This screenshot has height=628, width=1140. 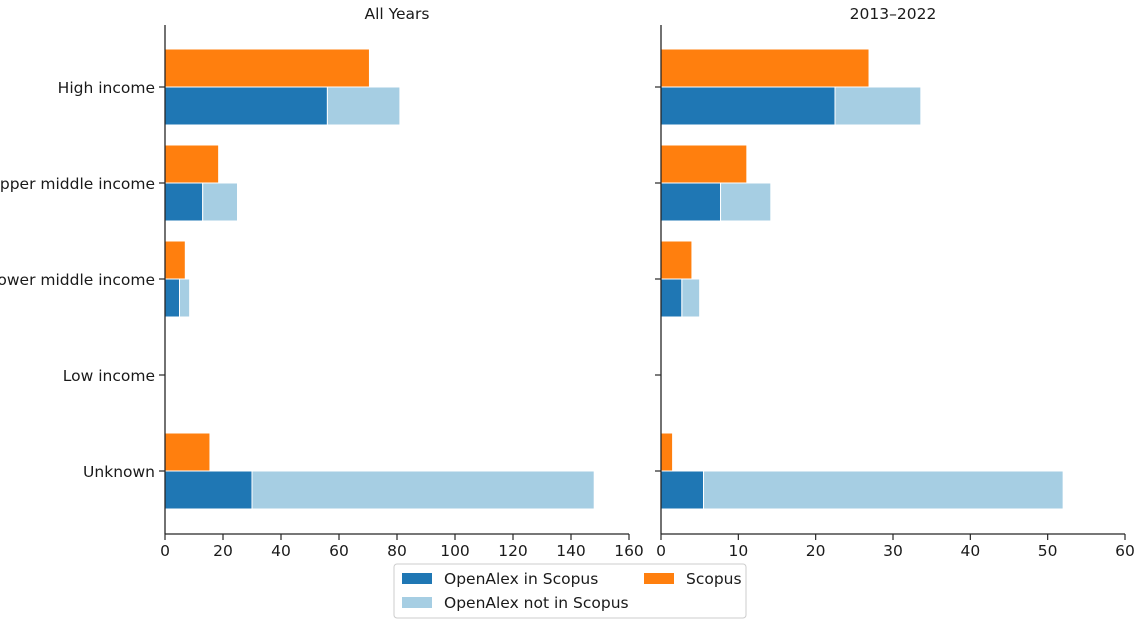 What do you see at coordinates (417, 602) in the screenshot?
I see `legend-swatch-openalex-not-in-scopus` at bounding box center [417, 602].